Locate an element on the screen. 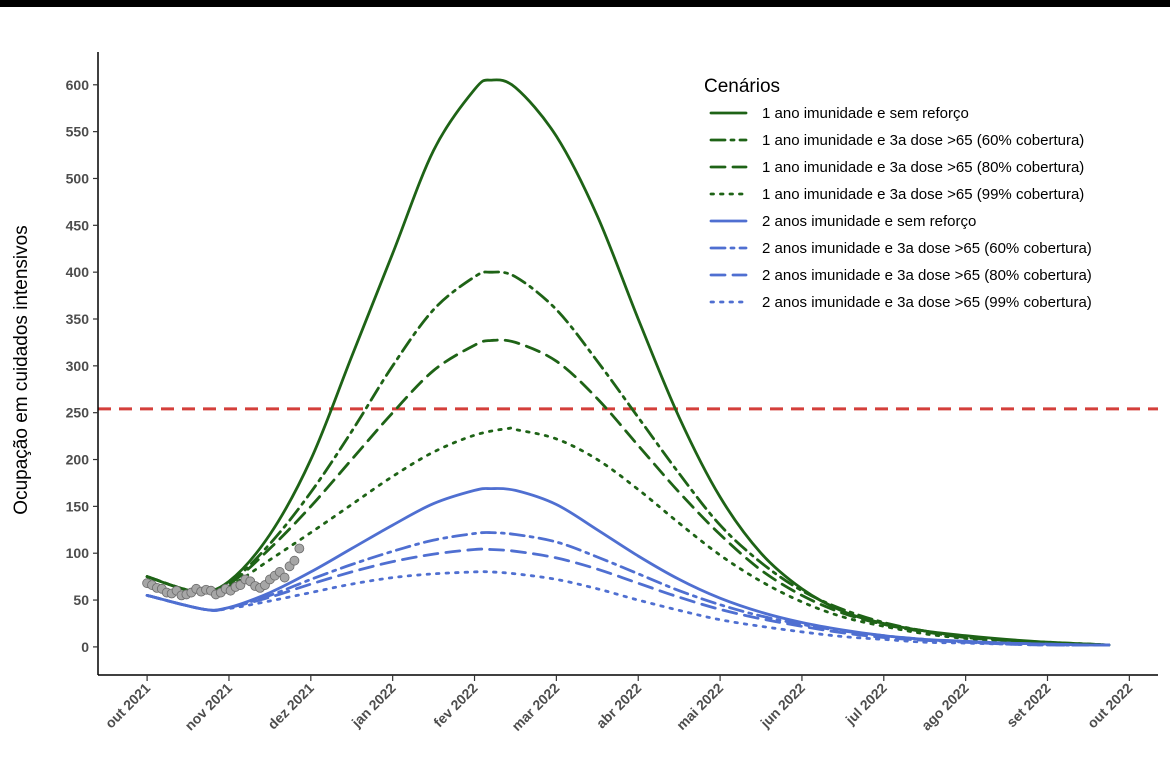  legend-label-1: 1 ano imunidade e sem reforço is located at coordinates (865, 113).